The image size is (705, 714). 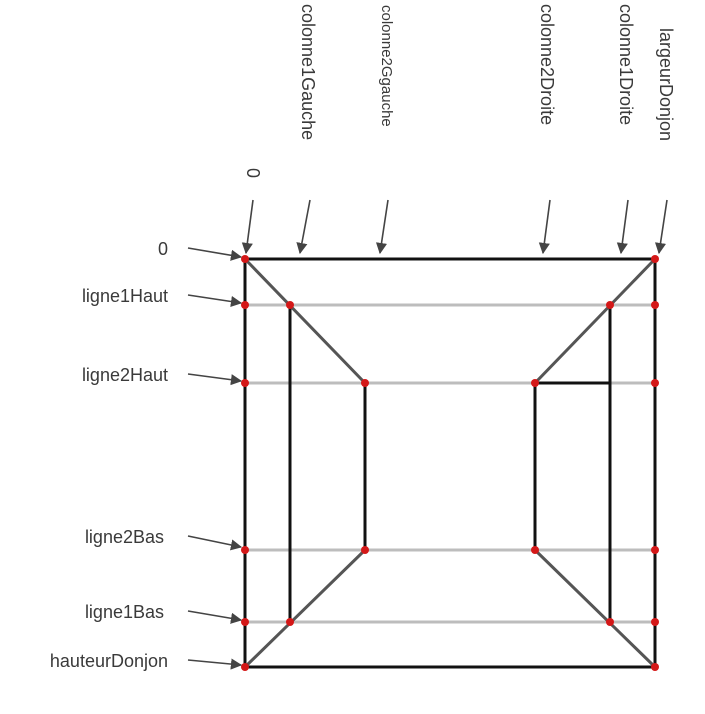 I want to click on col-arrow-zero, so click(x=247, y=227).